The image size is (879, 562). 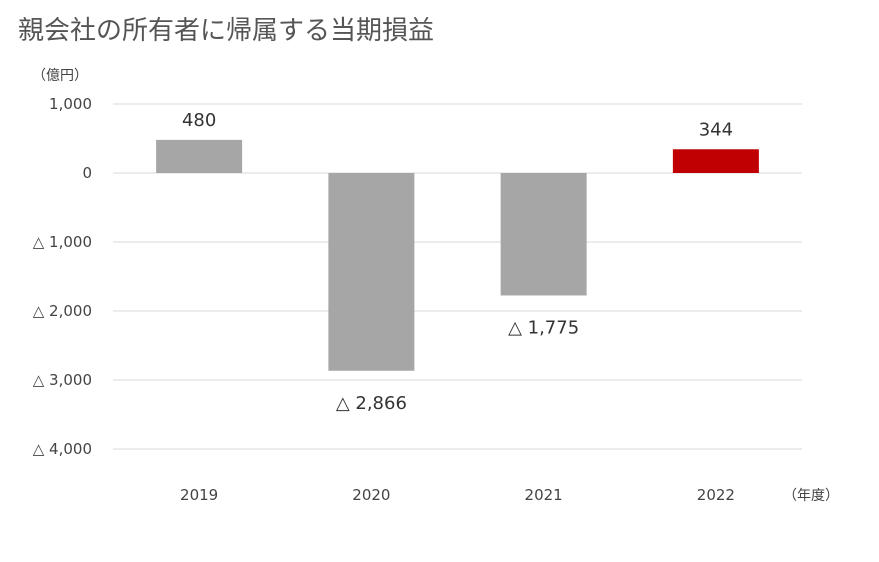 What do you see at coordinates (199, 120) in the screenshot?
I see `data-label: 480` at bounding box center [199, 120].